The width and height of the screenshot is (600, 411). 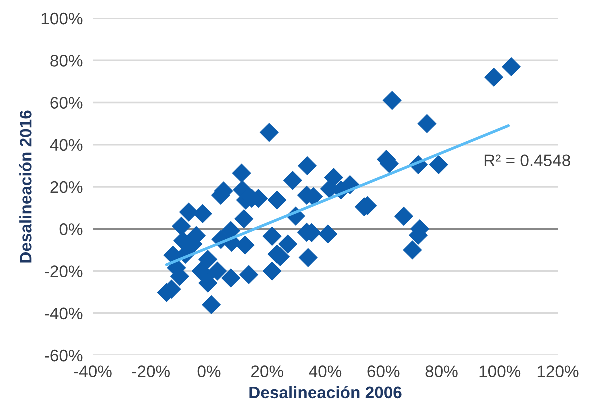 What do you see at coordinates (66, 103) in the screenshot?
I see `y-tick-label: 60%` at bounding box center [66, 103].